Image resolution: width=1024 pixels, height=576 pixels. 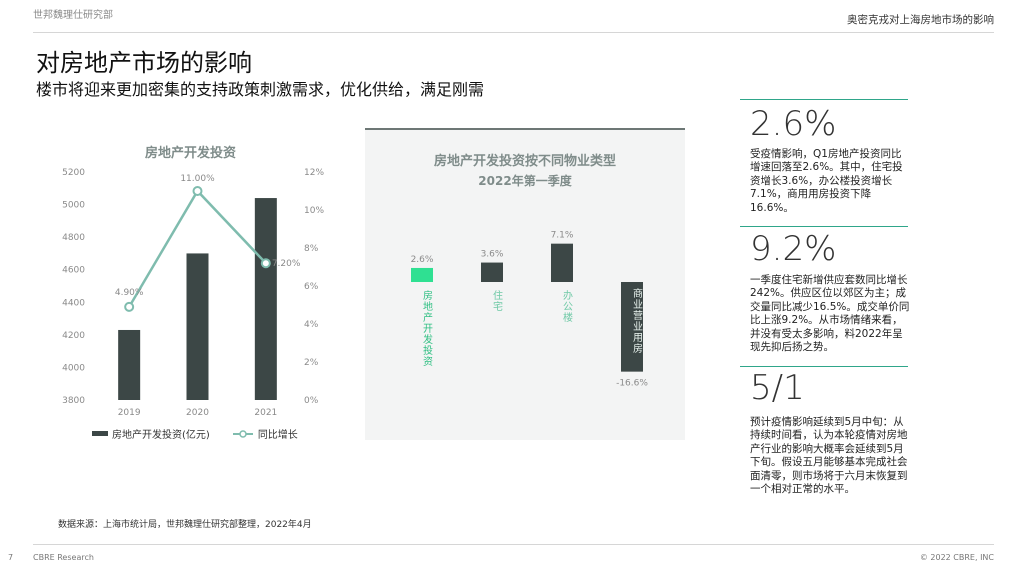 What do you see at coordinates (525, 181) in the screenshot?
I see `chart2-subtitle: 2022年第一季度` at bounding box center [525, 181].